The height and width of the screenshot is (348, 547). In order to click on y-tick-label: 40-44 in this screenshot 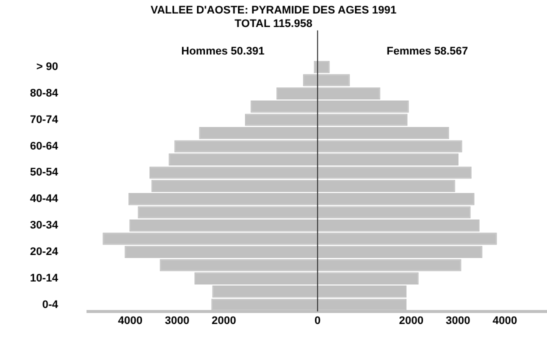, I will do `click(45, 199)`.